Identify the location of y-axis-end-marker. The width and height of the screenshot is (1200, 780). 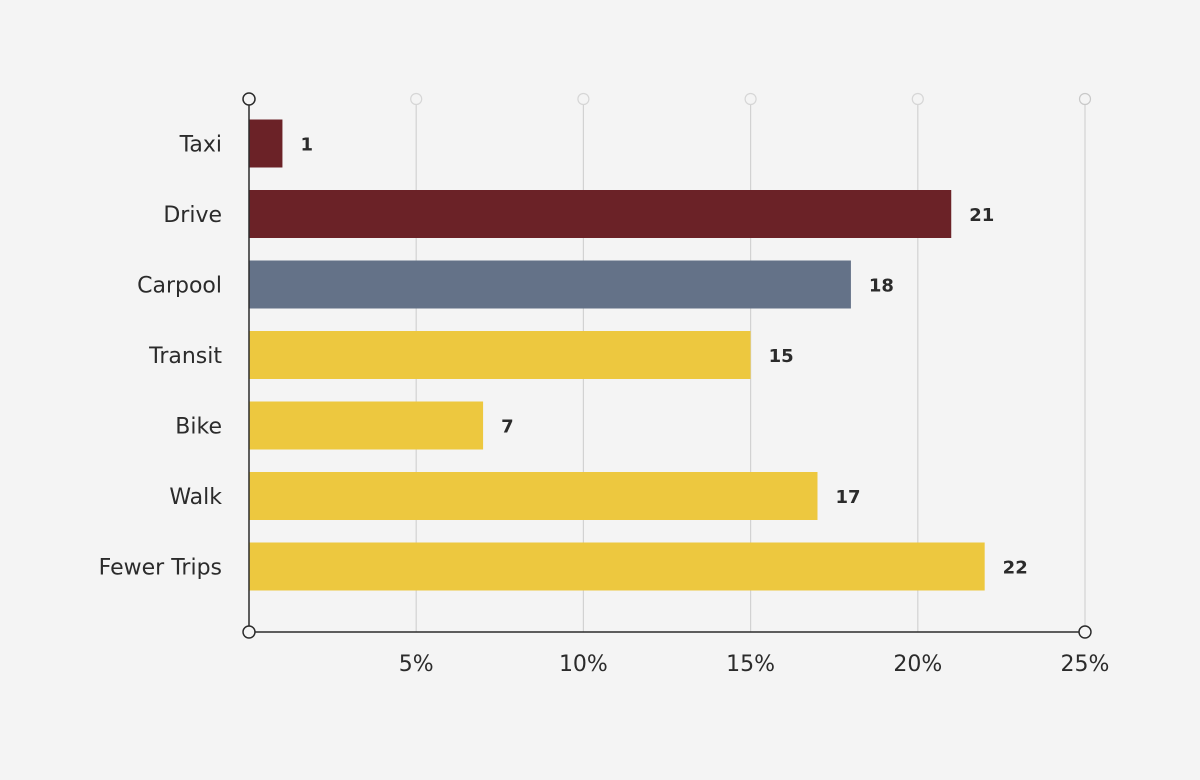
(249, 99).